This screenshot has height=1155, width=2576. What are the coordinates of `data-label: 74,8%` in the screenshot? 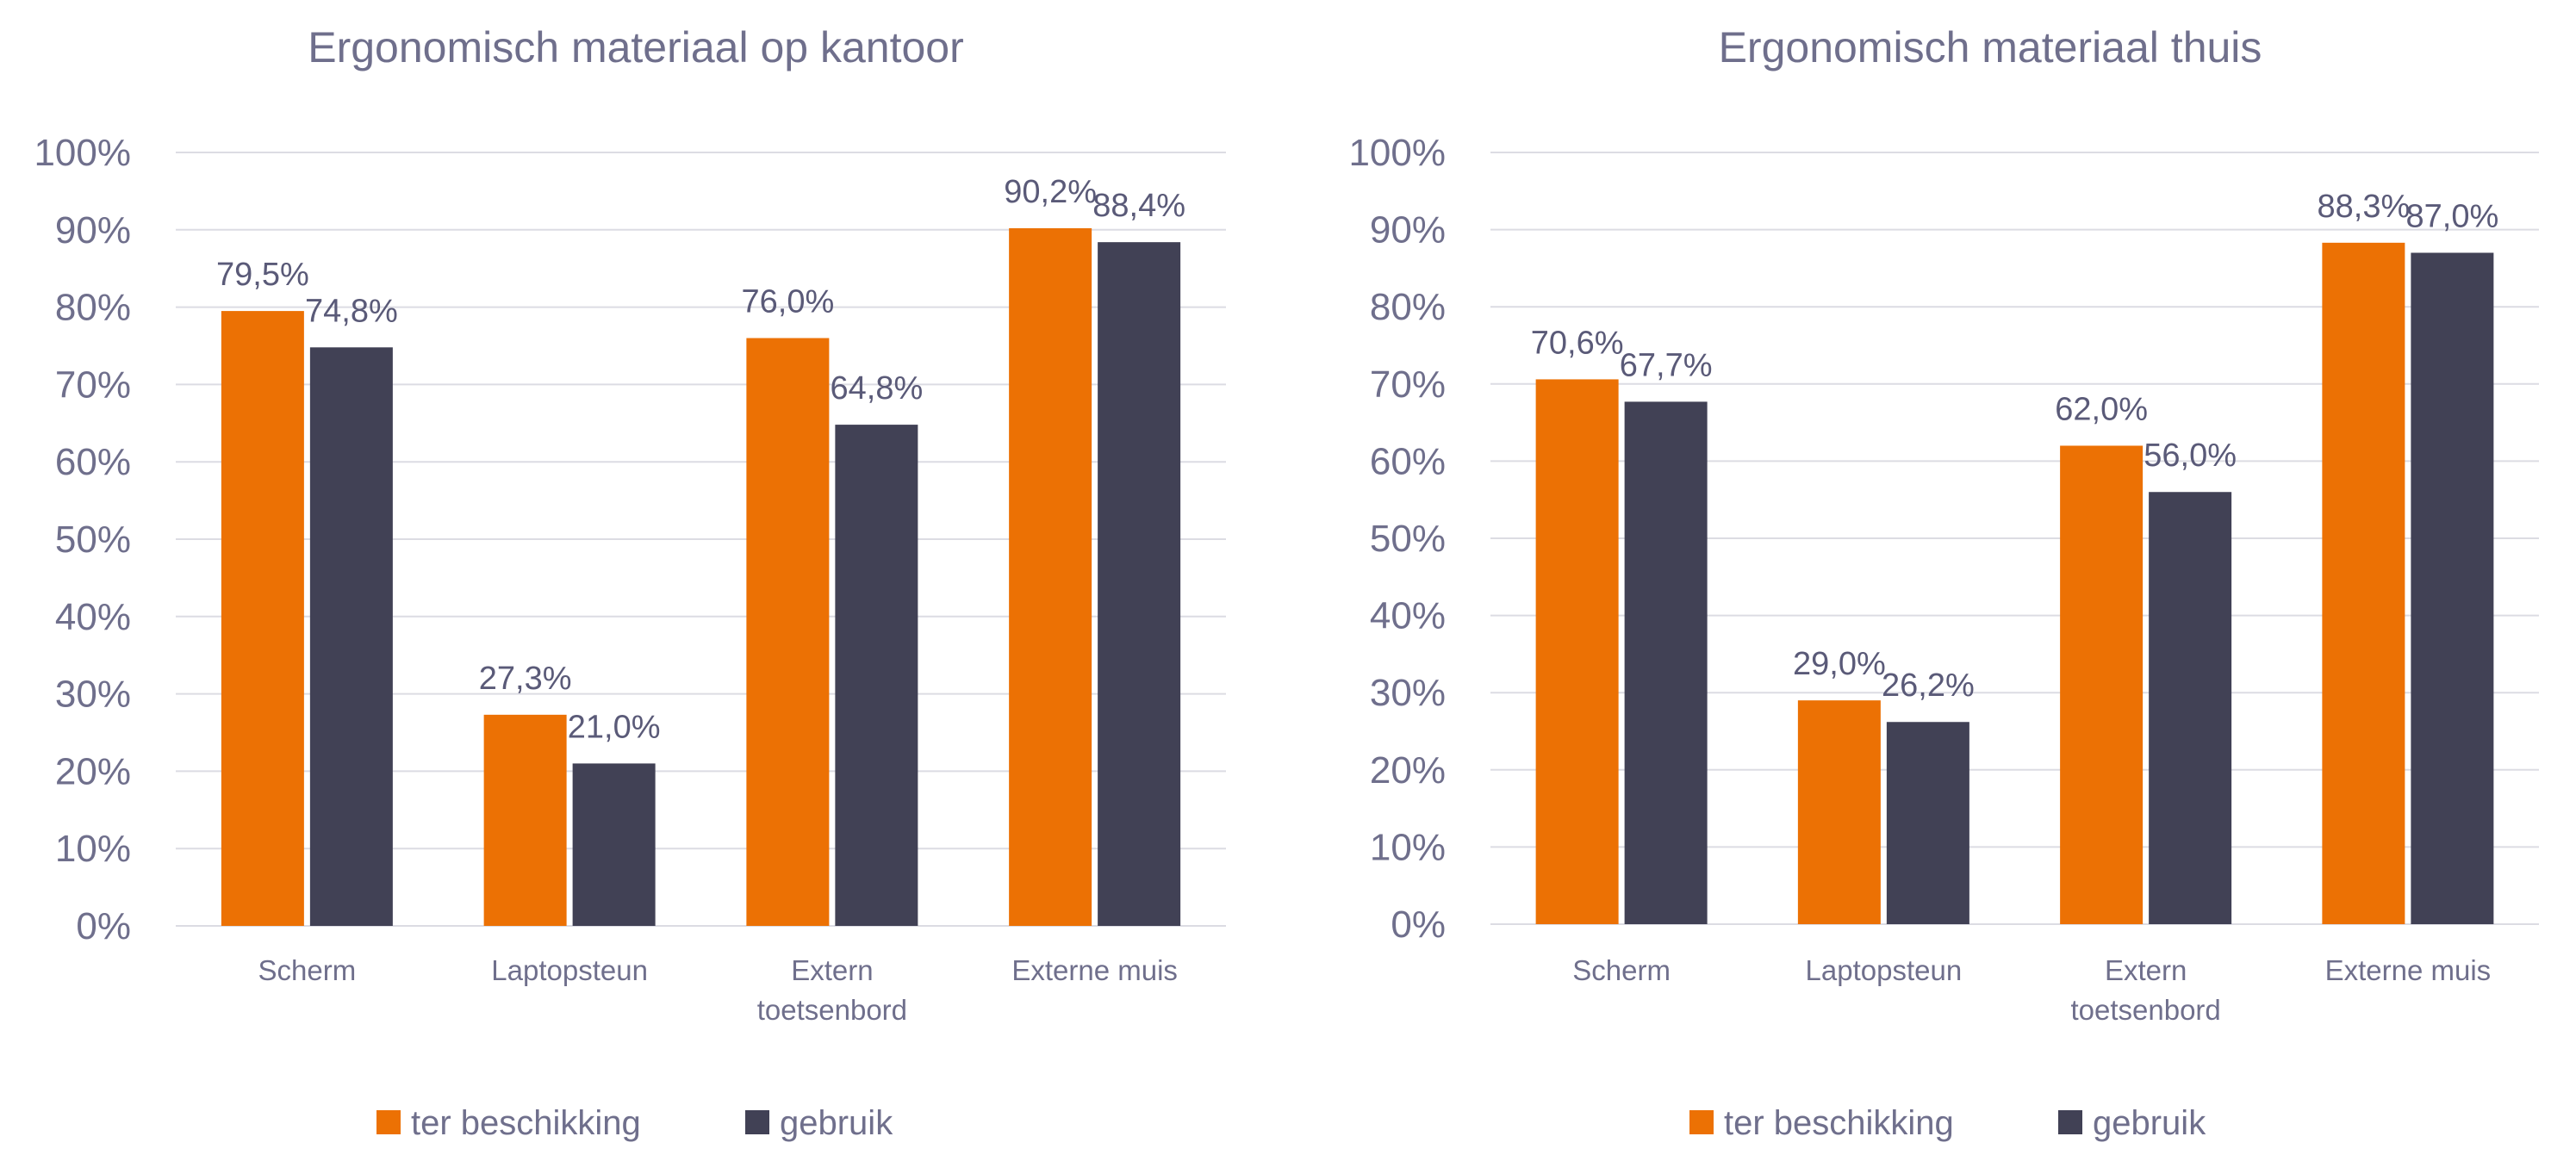 It's located at (352, 311).